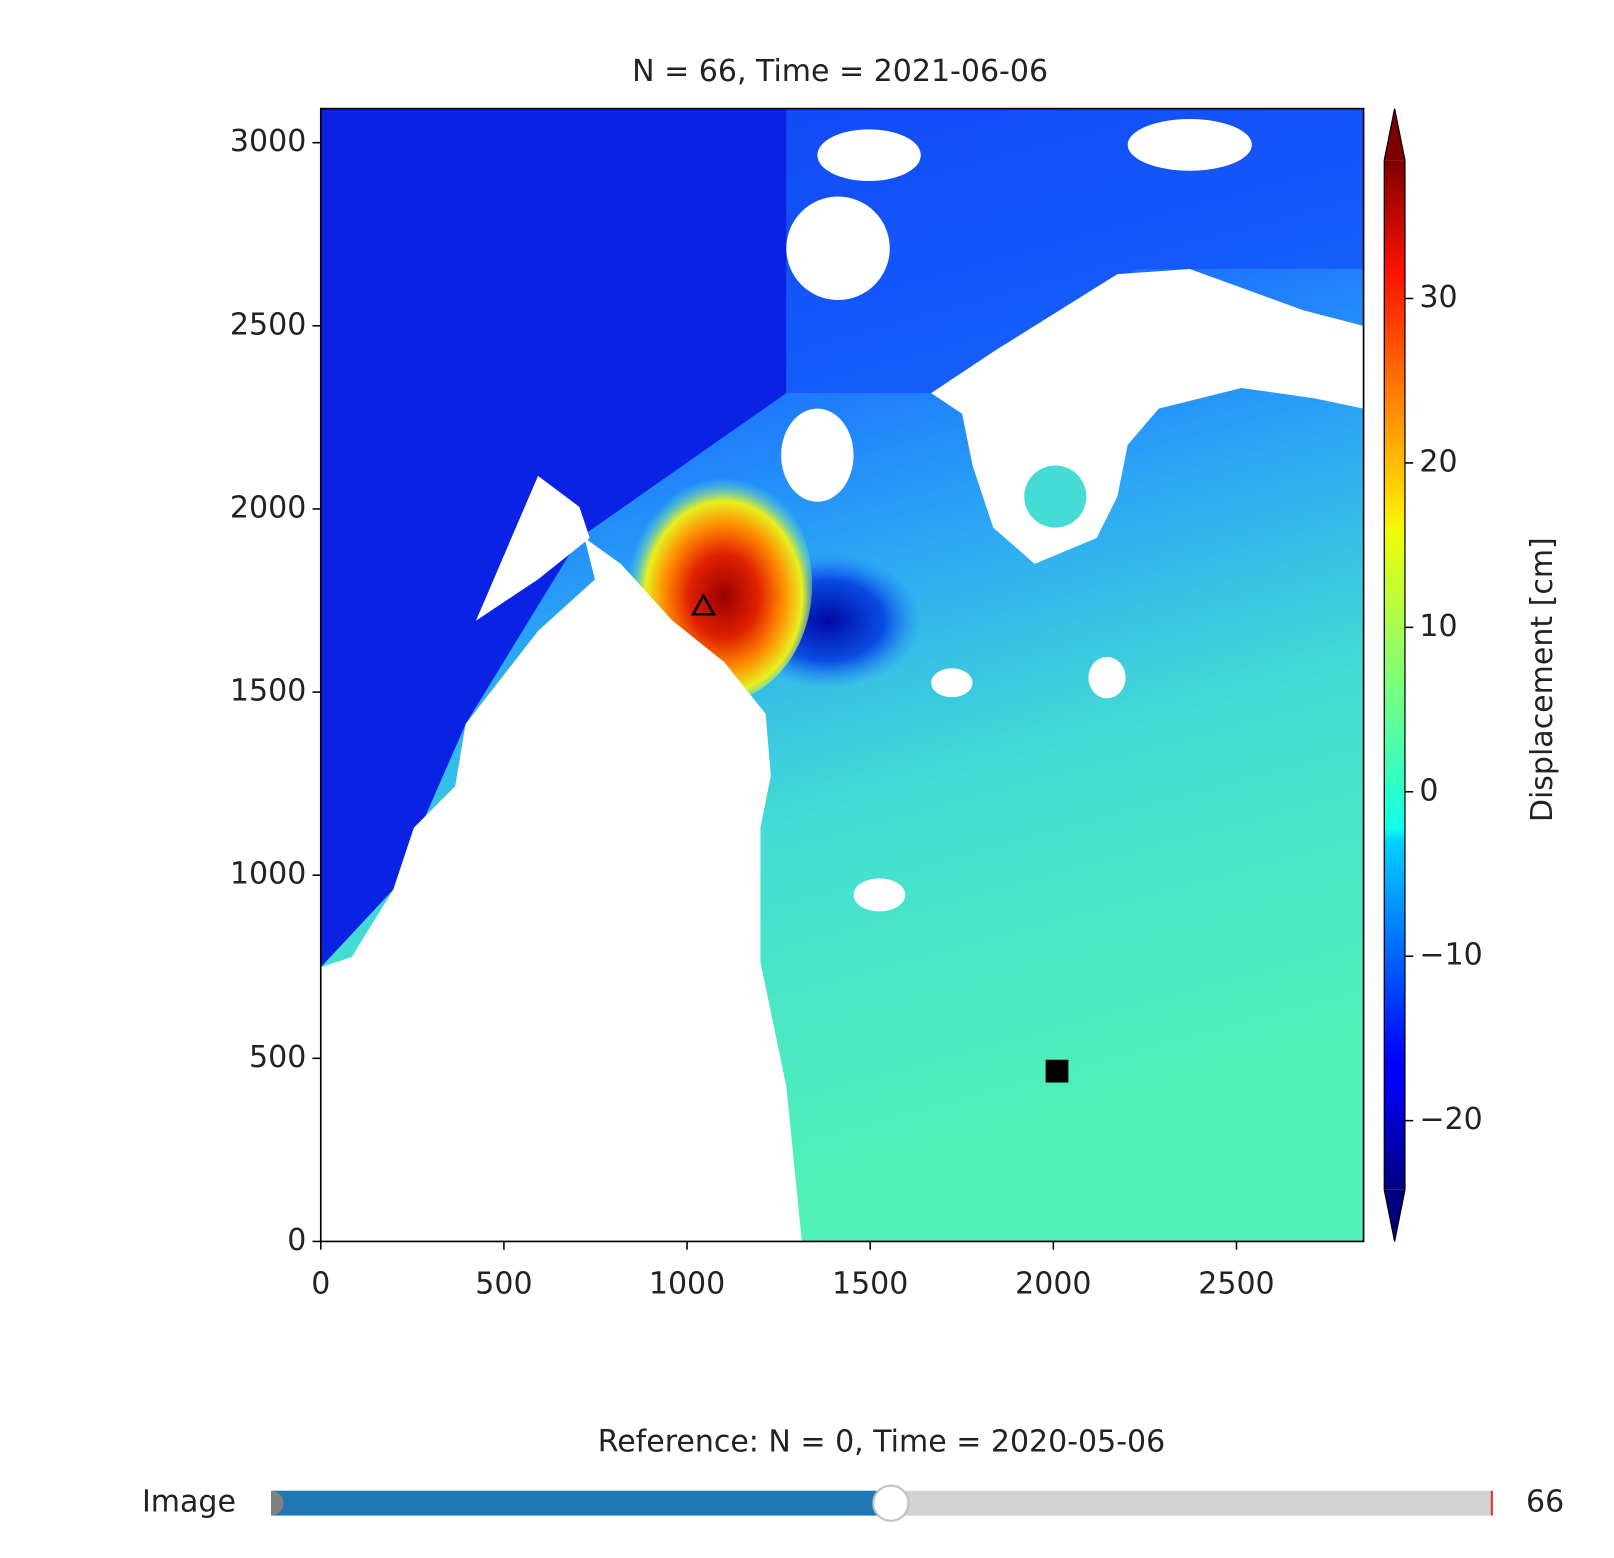 This screenshot has width=1614, height=1558. I want to click on y-tick-label: 1000, so click(268, 874).